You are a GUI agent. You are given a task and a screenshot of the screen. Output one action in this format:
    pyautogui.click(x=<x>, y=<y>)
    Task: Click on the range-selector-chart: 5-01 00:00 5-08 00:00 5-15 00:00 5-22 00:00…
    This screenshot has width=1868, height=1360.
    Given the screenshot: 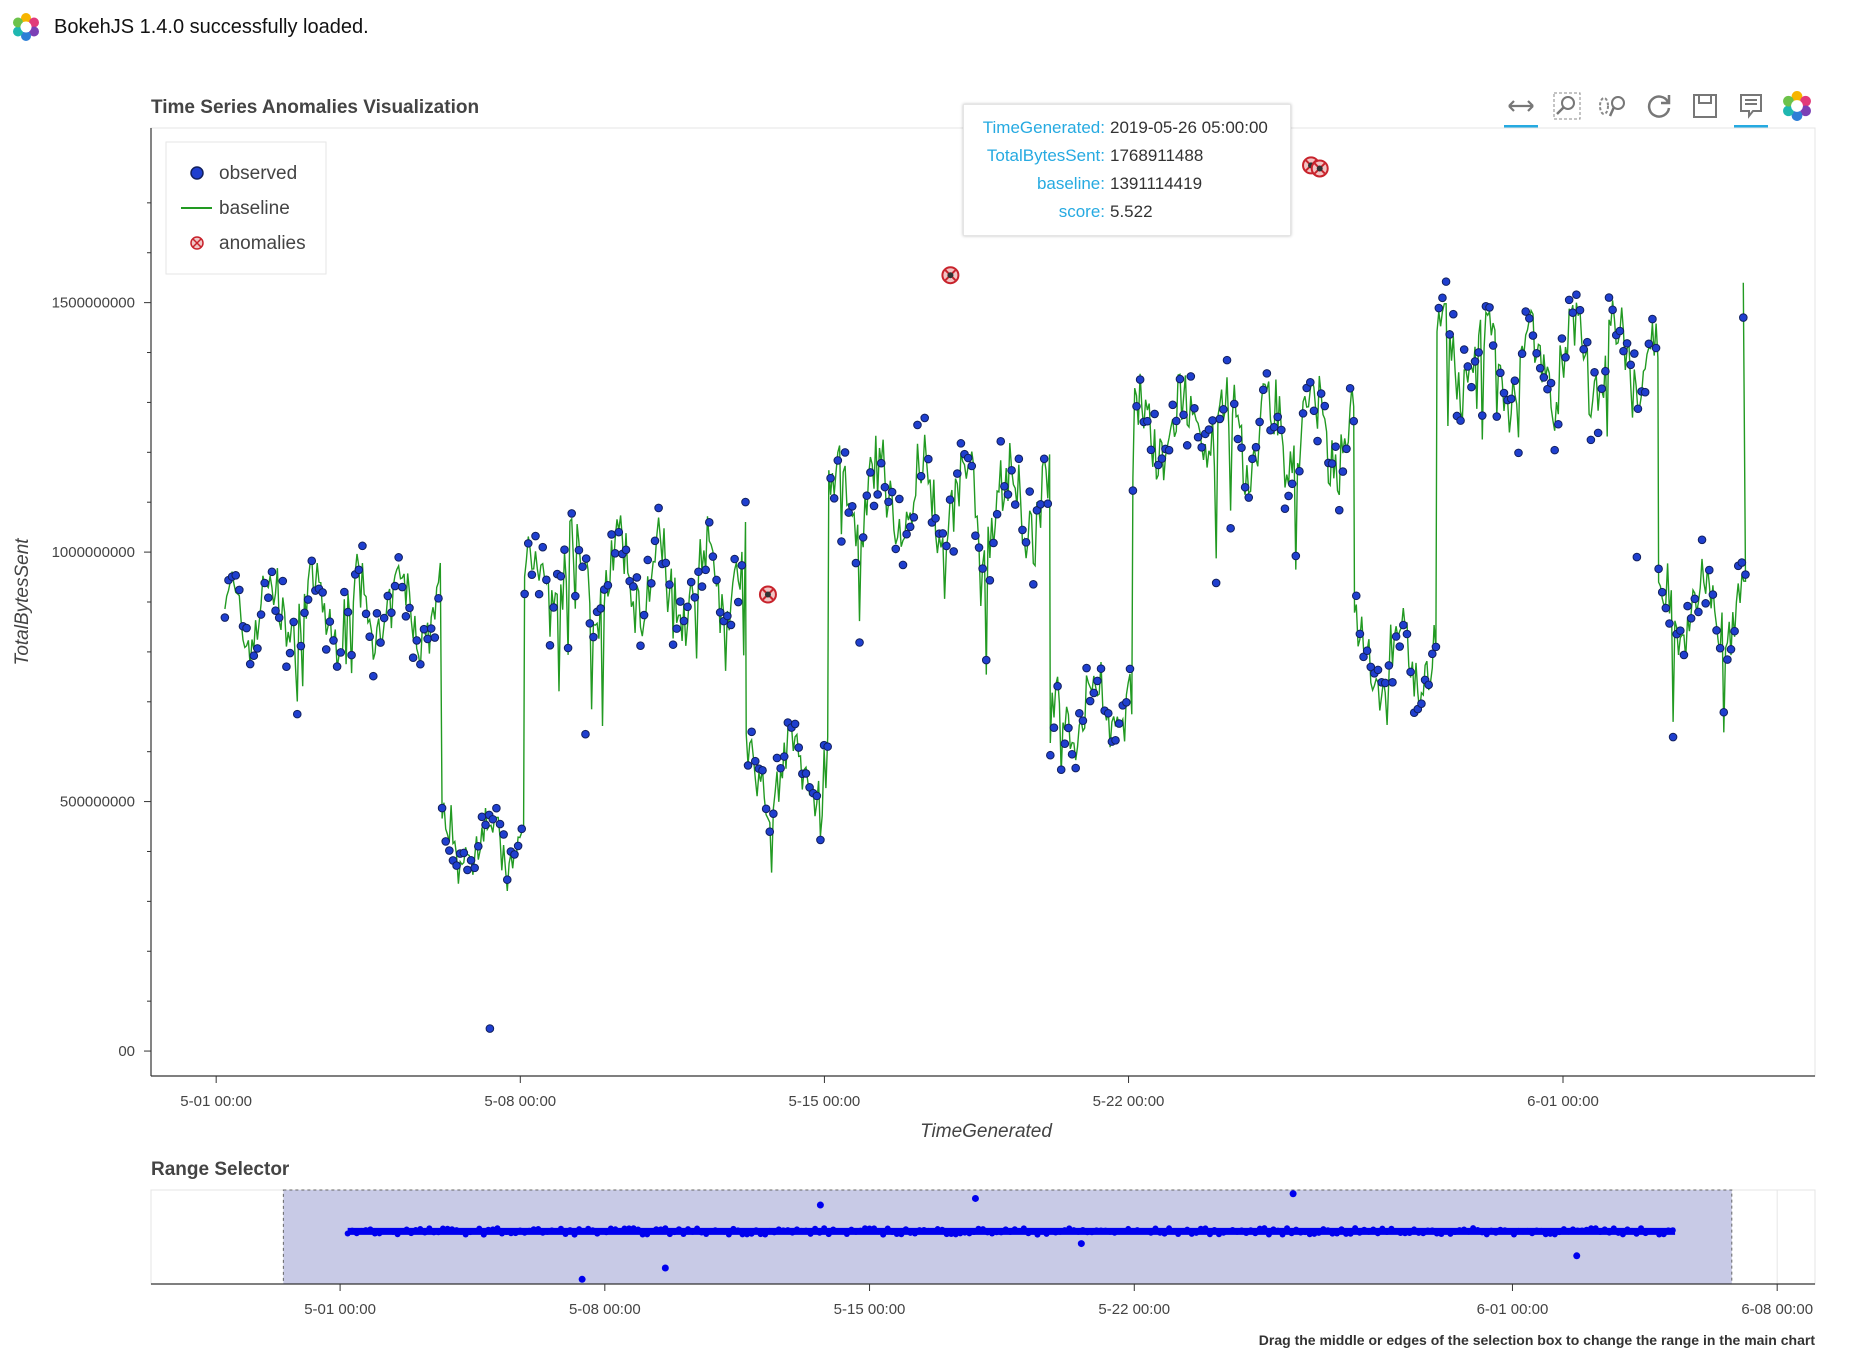 What is the action you would take?
    pyautogui.click(x=934, y=1270)
    